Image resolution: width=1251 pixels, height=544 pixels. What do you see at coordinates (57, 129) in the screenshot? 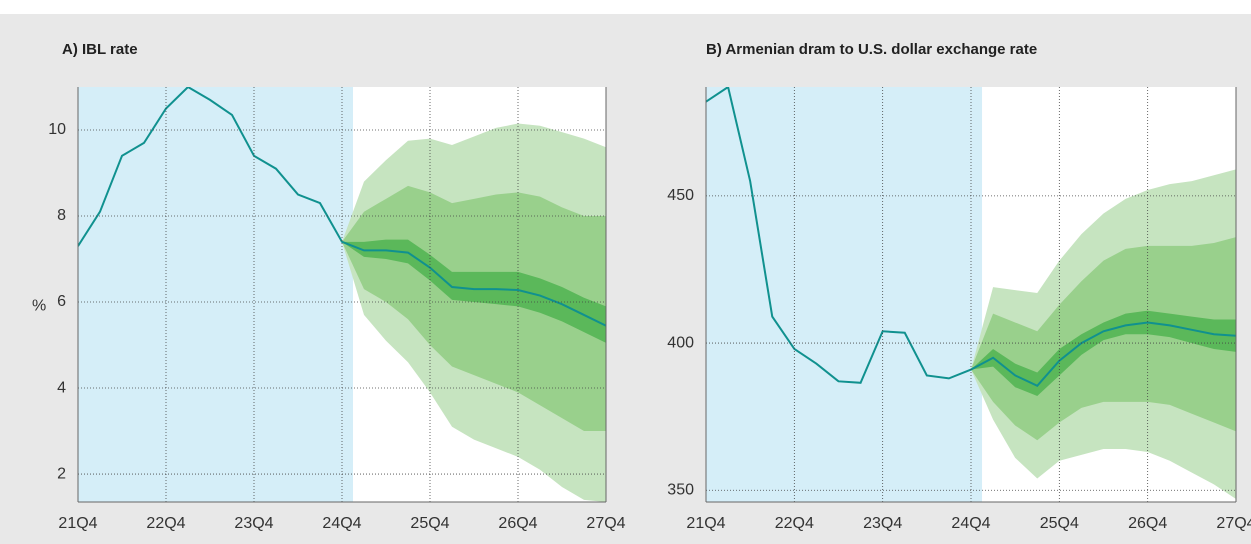
I see `y-tick-label: 10` at bounding box center [57, 129].